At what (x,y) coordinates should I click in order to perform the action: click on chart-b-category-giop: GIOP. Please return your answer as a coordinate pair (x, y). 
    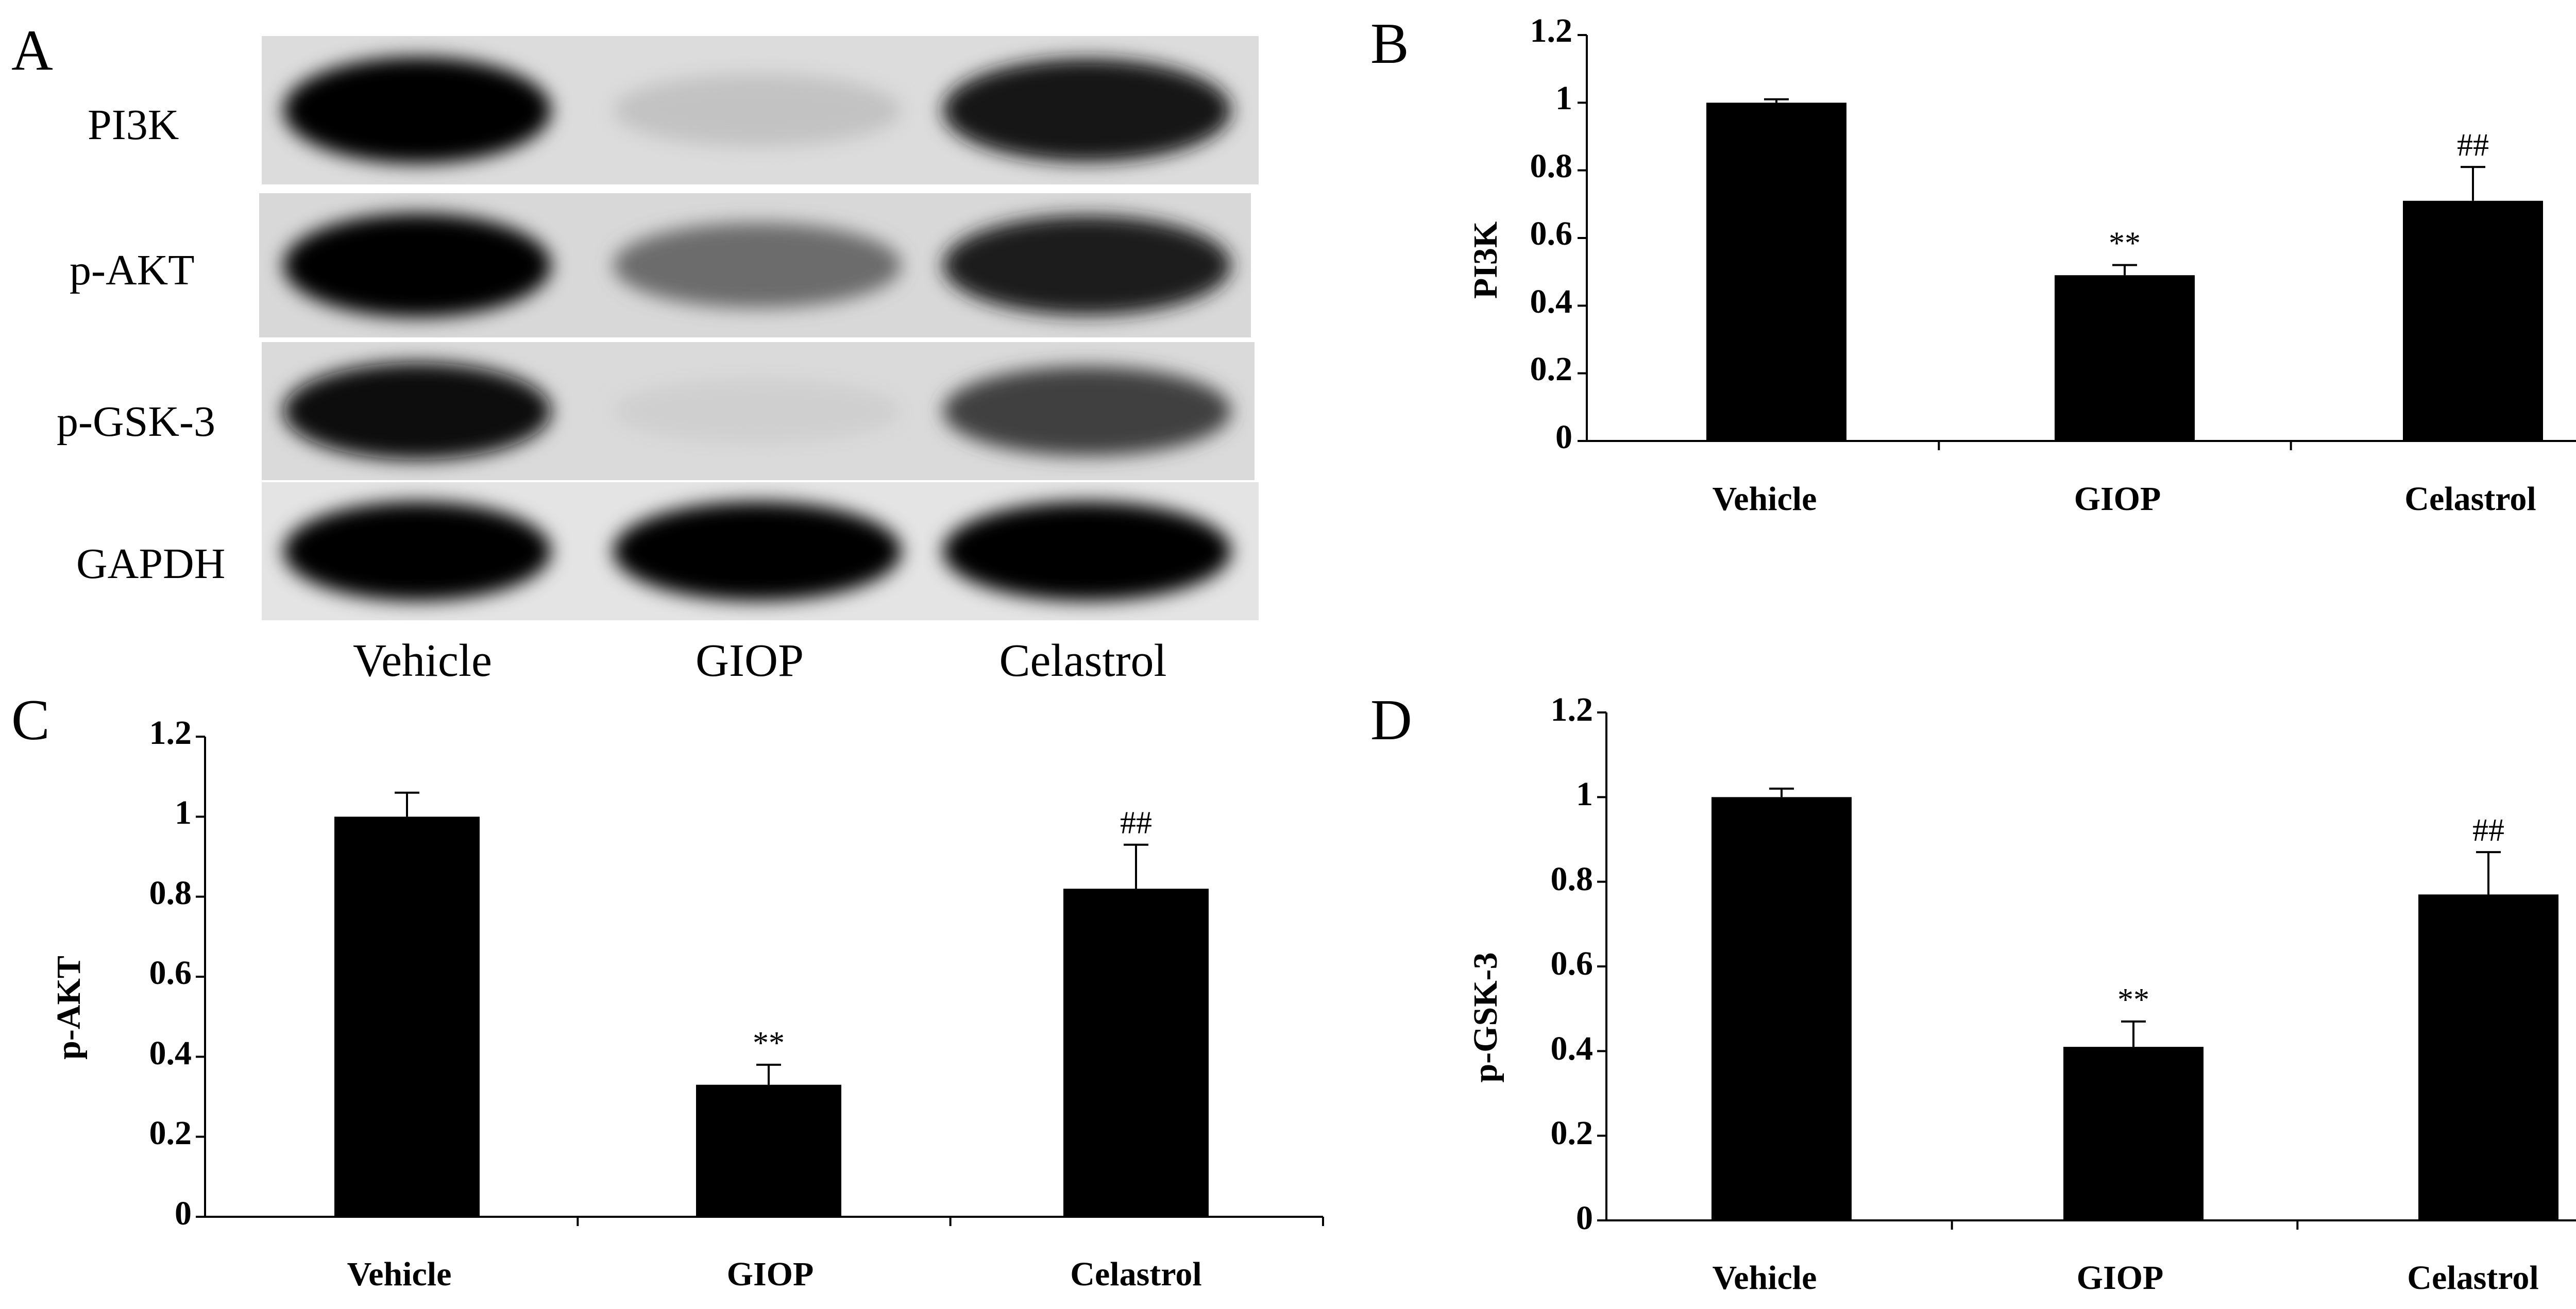
    Looking at the image, I should click on (2117, 499).